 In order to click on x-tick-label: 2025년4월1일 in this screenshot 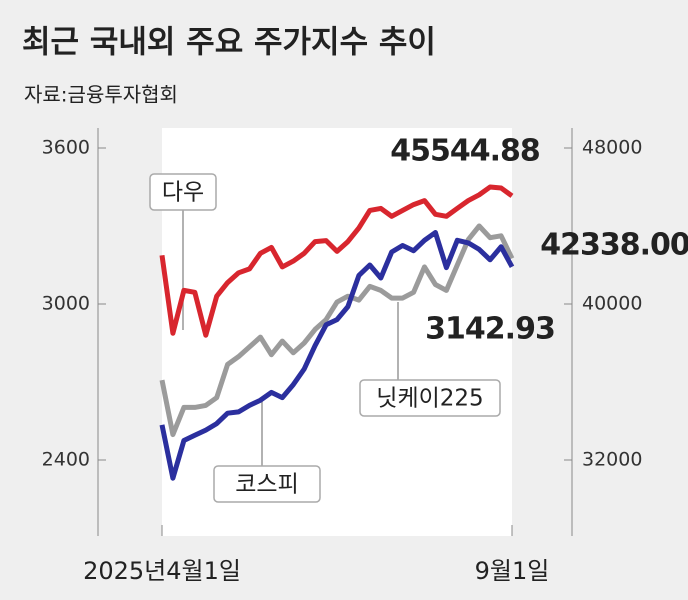, I will do `click(162, 571)`.